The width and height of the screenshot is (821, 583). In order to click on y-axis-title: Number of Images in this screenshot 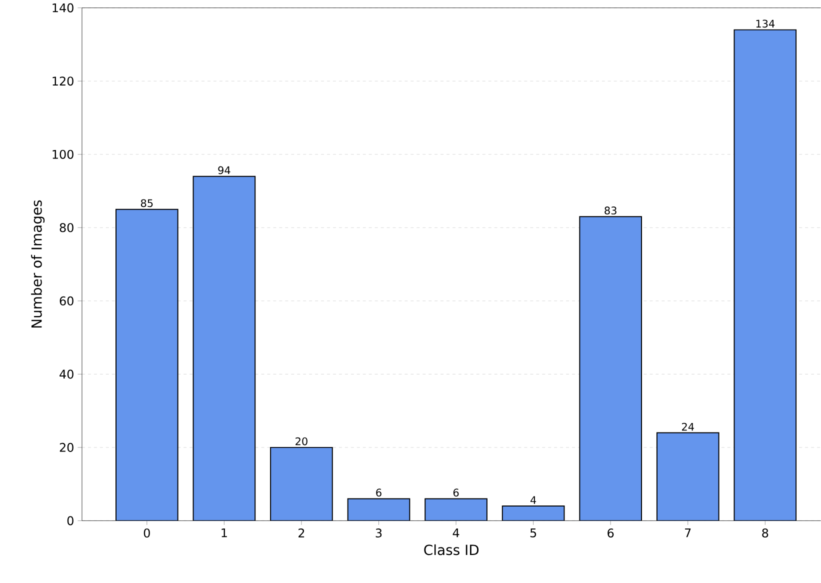, I will do `click(38, 264)`.